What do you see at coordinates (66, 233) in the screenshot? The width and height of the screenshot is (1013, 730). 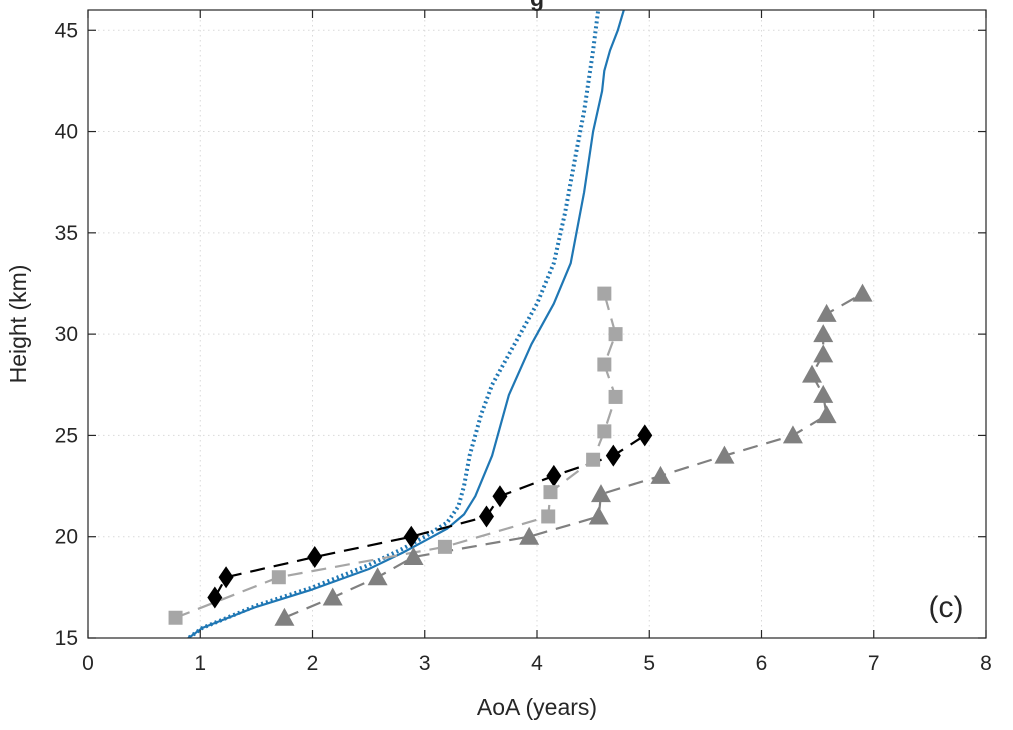 I see `y-tick-label: 35` at bounding box center [66, 233].